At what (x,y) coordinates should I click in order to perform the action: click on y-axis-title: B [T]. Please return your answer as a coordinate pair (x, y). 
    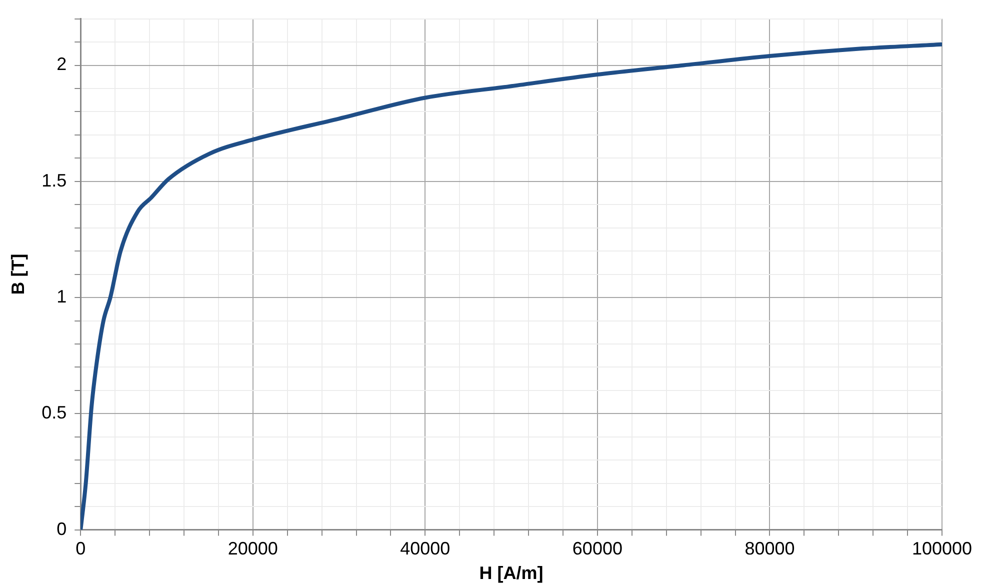
    Looking at the image, I should click on (18, 274).